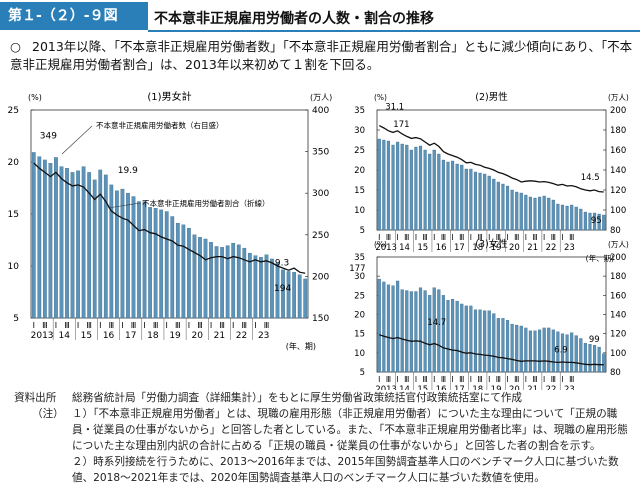 The image size is (640, 498). Describe the element at coordinates (359, 131) in the screenshot. I see `left-tick-label: 30` at that location.